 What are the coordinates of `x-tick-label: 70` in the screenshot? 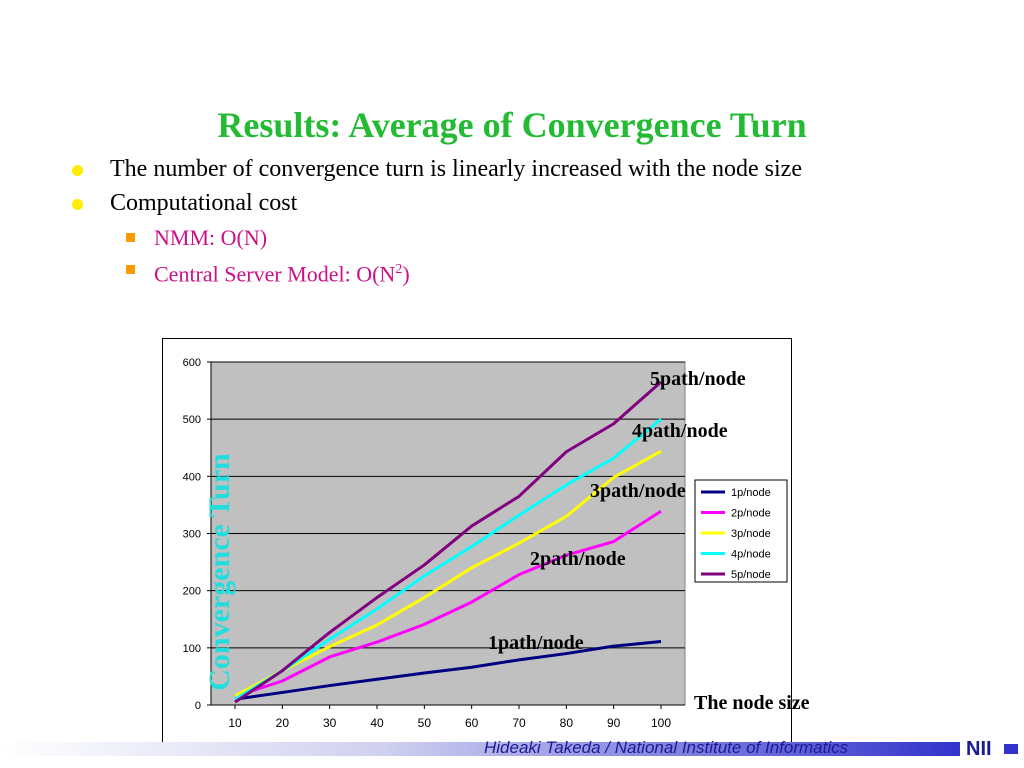 It's located at (519, 723).